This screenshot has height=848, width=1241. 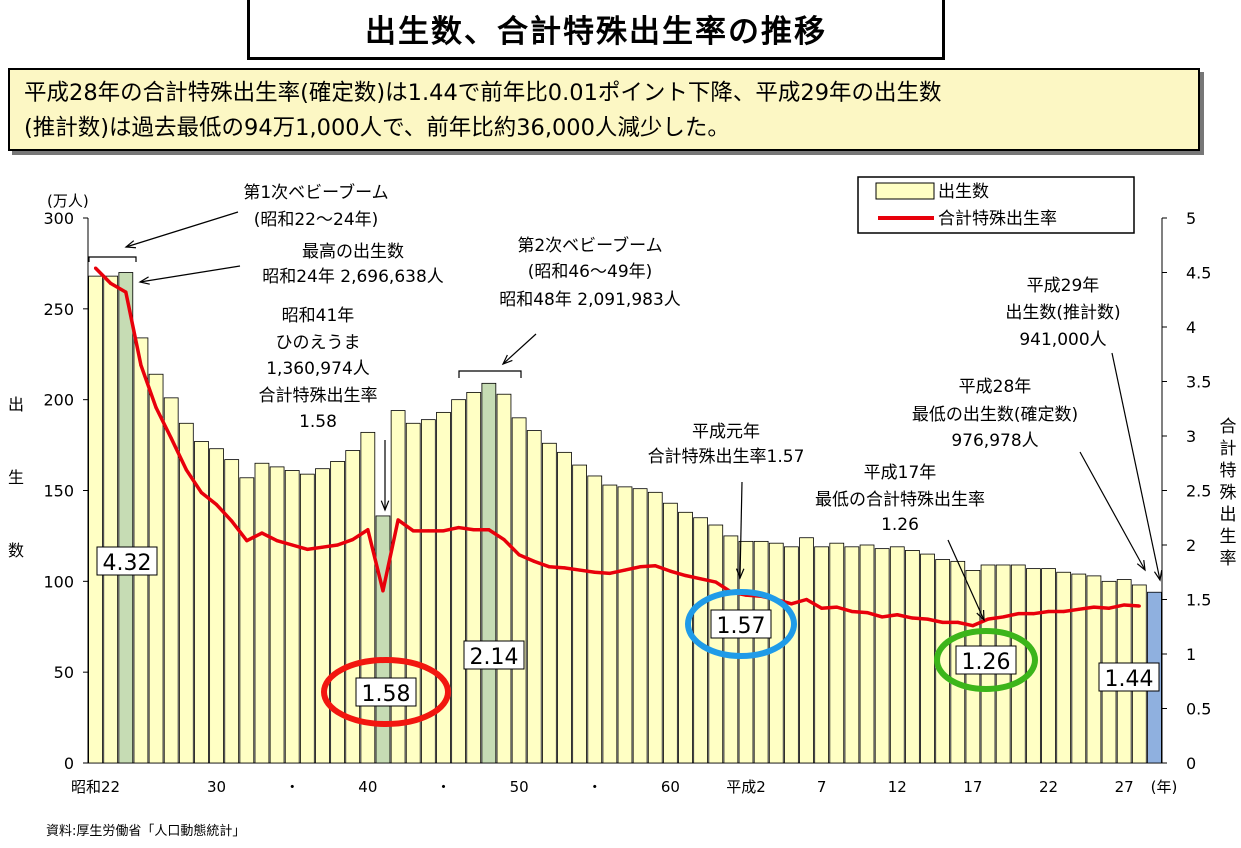 What do you see at coordinates (741, 624) in the screenshot?
I see `highlight-circle-blue` at bounding box center [741, 624].